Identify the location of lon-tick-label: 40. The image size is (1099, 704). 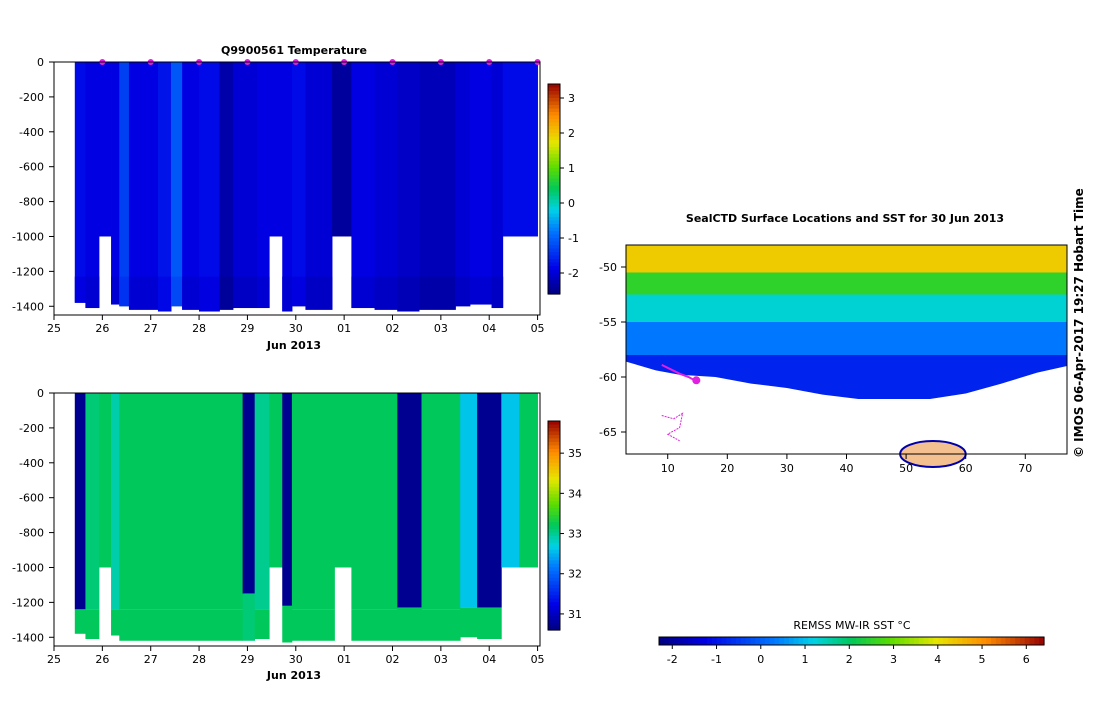
(847, 468).